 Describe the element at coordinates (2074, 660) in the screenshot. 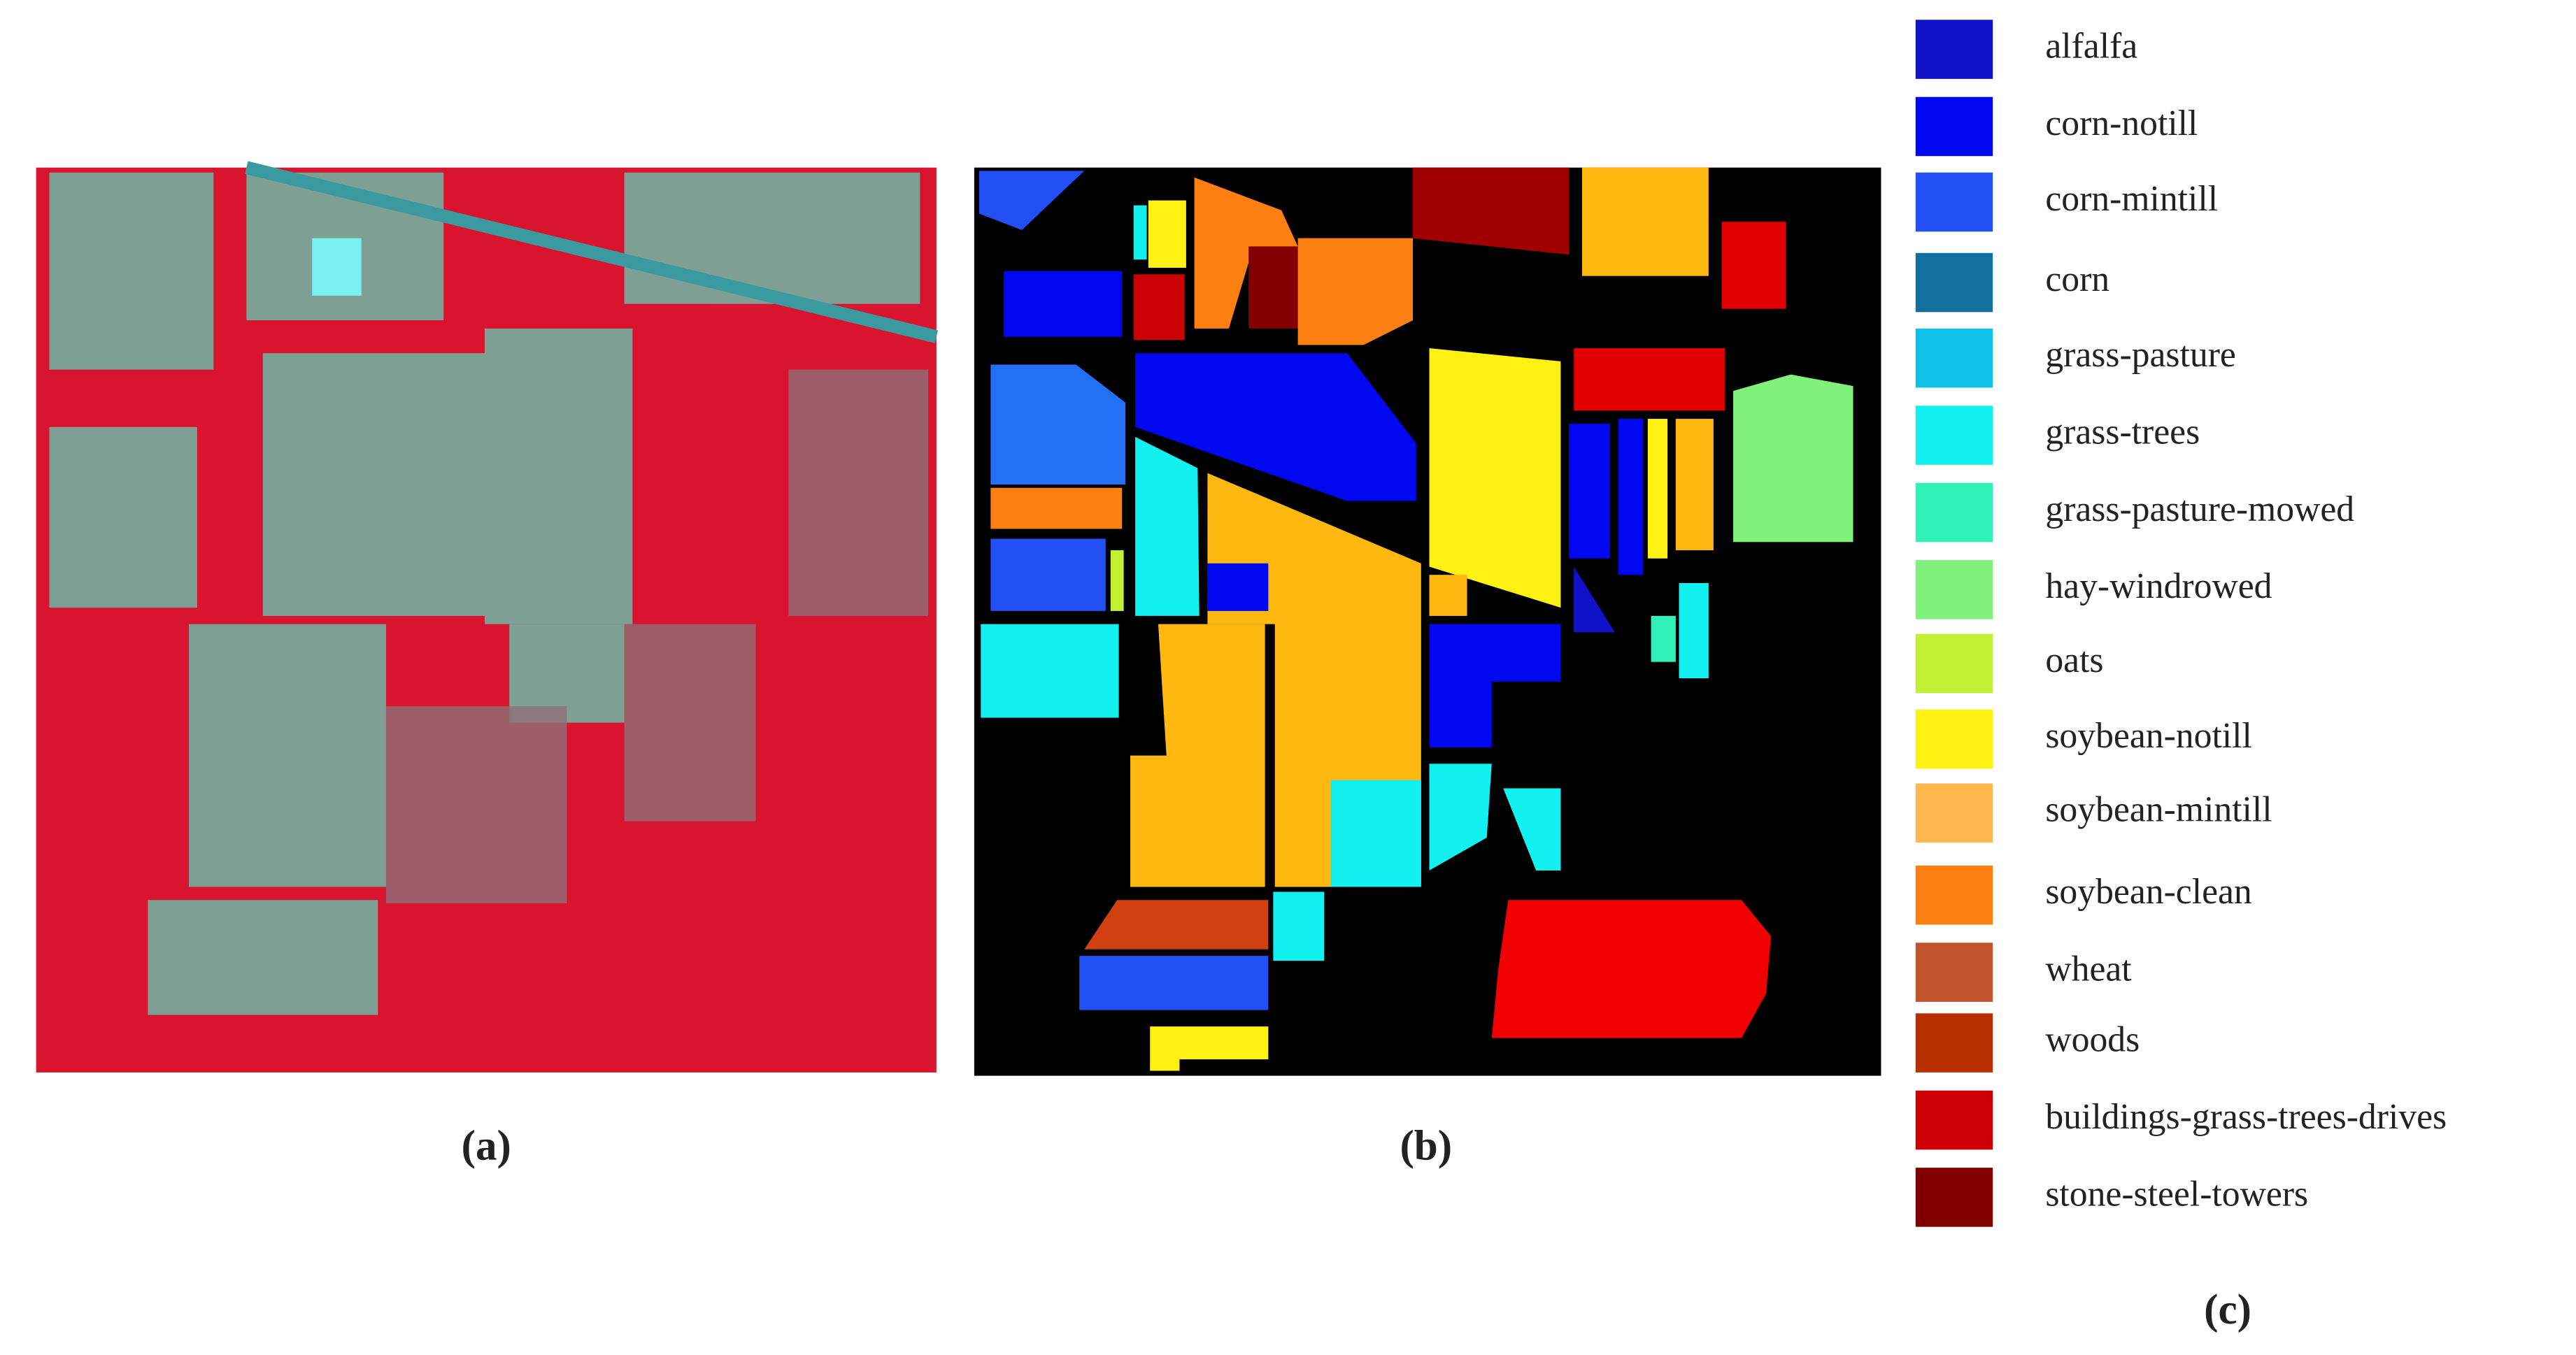

I see `legend-label: oats` at that location.